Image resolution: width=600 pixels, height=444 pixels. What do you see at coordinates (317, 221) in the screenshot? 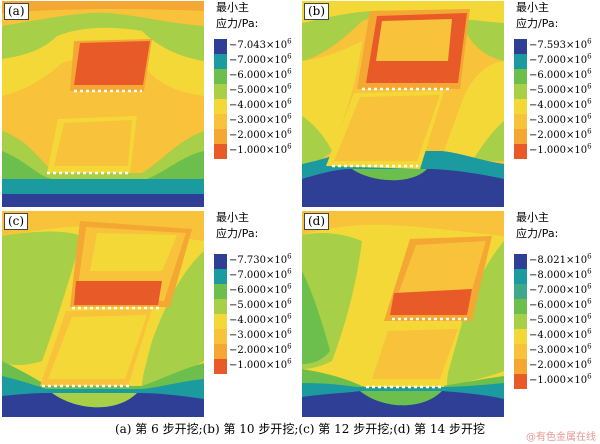
I see `panel-tag: (d)` at bounding box center [317, 221].